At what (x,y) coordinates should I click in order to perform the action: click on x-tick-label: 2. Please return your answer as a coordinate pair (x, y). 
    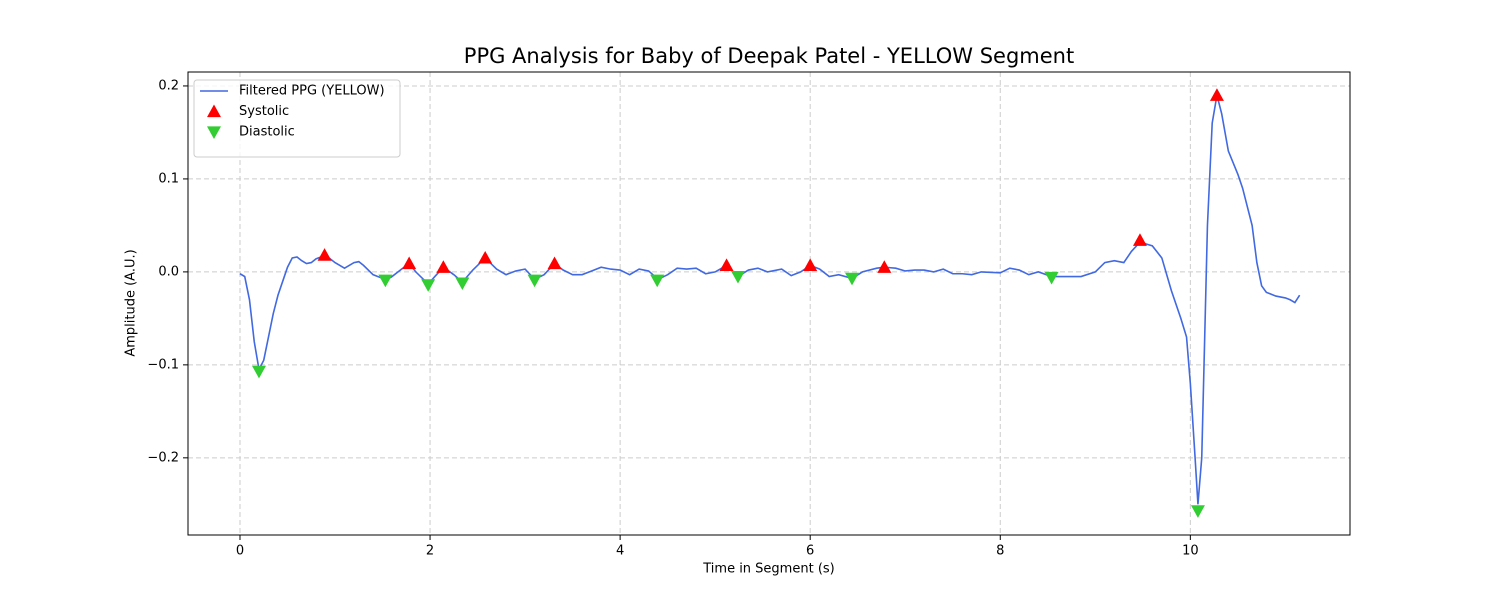
    Looking at the image, I should click on (430, 551).